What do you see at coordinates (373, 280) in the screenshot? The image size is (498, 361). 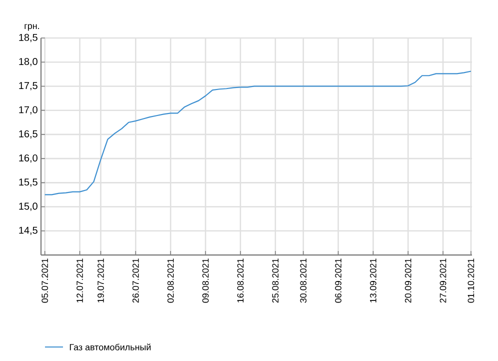 I see `x-tick-label: 13.09.2021` at bounding box center [373, 280].